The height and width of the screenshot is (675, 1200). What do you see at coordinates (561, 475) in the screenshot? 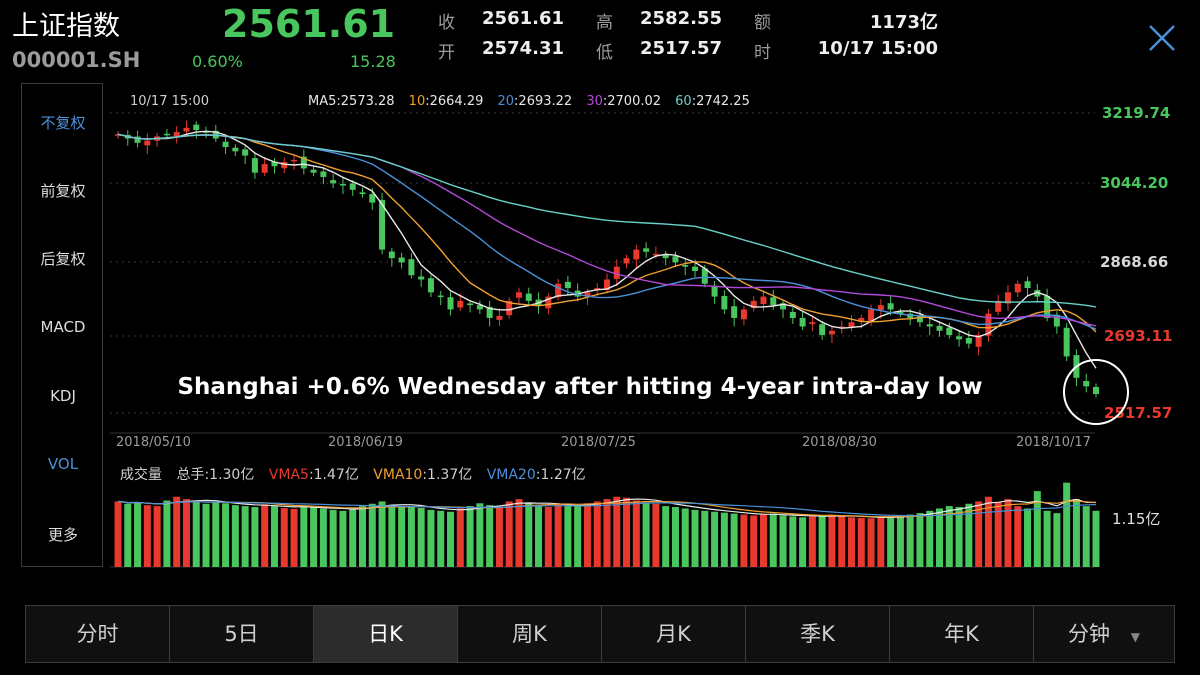
I see `vma20-value: :1.27亿` at bounding box center [561, 475].